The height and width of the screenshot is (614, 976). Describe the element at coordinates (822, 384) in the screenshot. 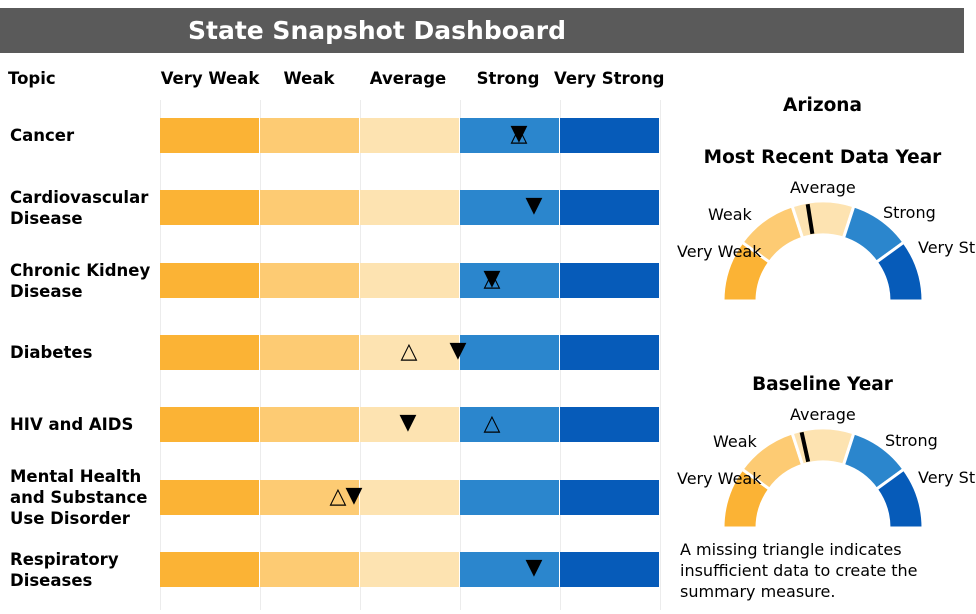

I see `gauge-title-baseline: Baseline Year` at that location.